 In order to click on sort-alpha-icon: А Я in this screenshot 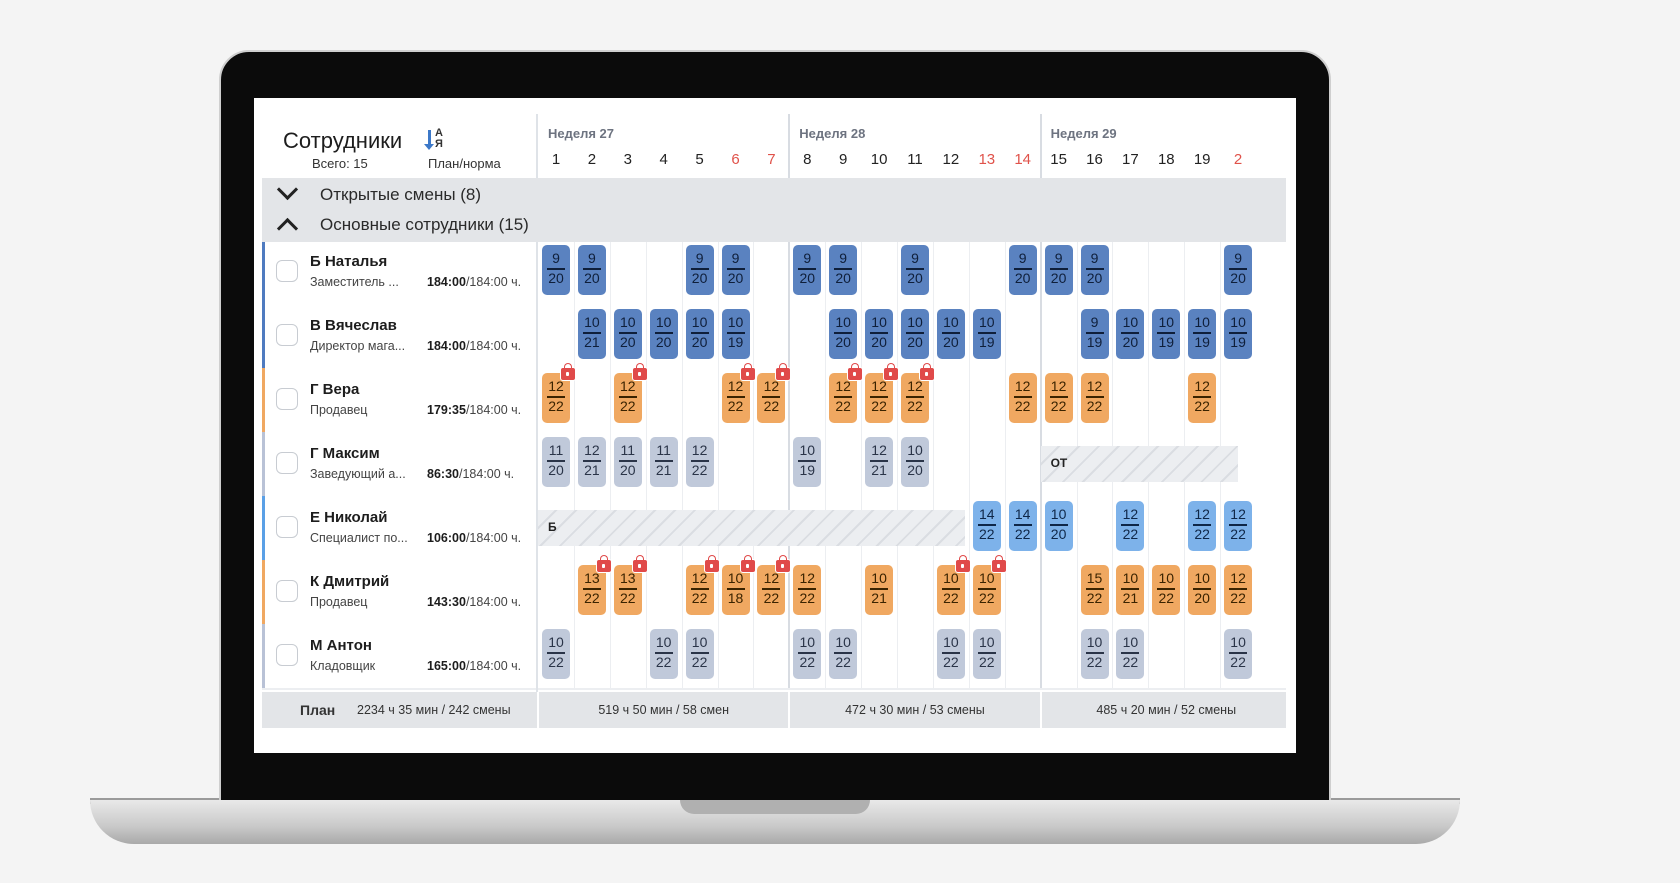, I will do `click(437, 140)`.